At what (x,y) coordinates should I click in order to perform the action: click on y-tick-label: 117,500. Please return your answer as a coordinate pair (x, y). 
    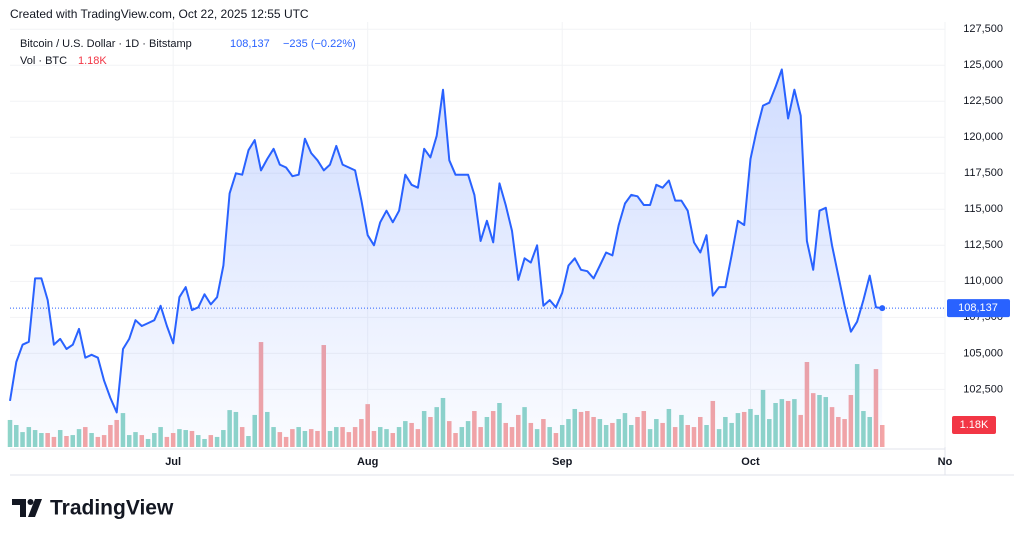
    Looking at the image, I should click on (983, 173).